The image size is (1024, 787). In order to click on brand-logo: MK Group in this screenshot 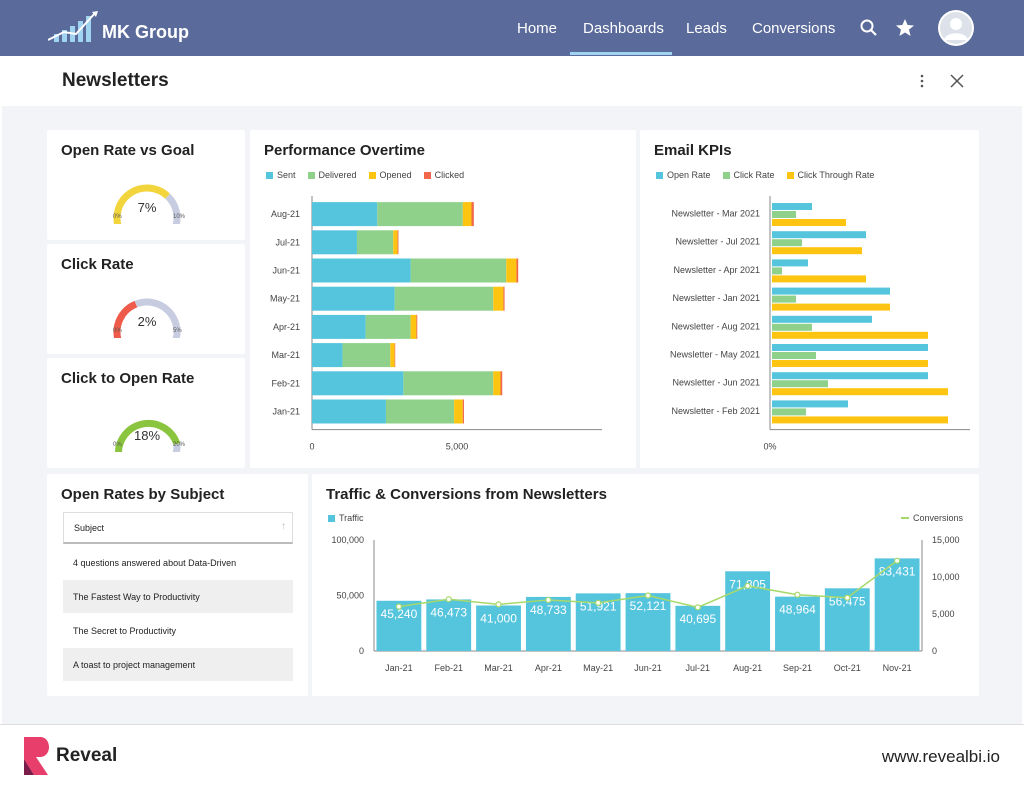, I will do `click(148, 28)`.